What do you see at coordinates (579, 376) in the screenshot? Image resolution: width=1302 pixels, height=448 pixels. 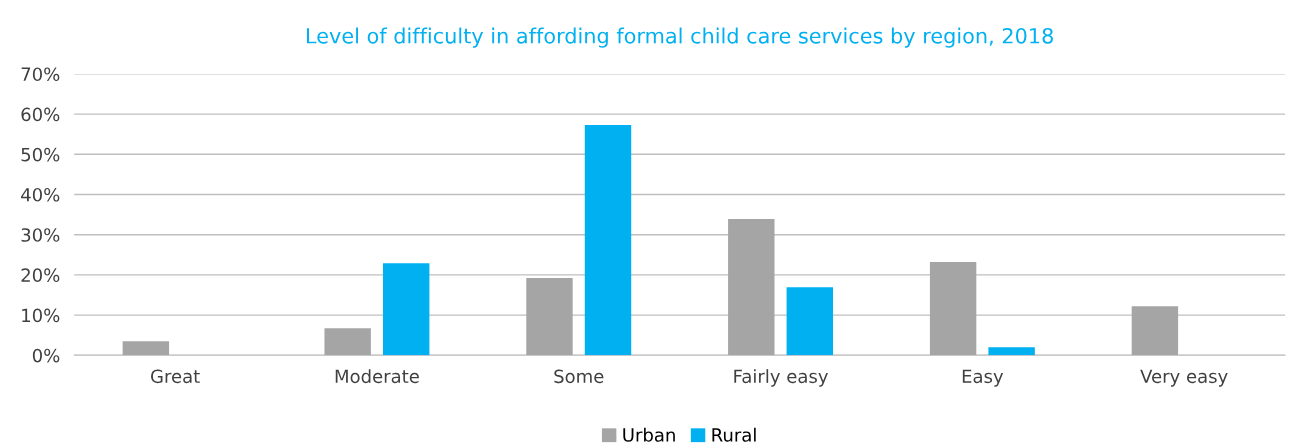 I see `x-tick-label: Some` at bounding box center [579, 376].